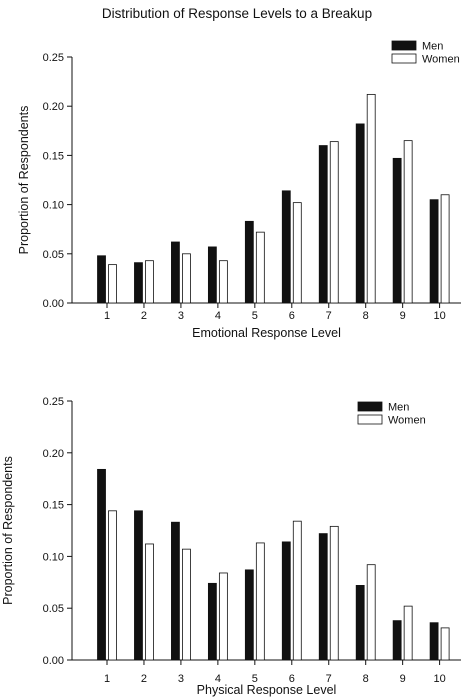 The height and width of the screenshot is (700, 474). I want to click on x-axis-label: Emotional Response Level, so click(266, 333).